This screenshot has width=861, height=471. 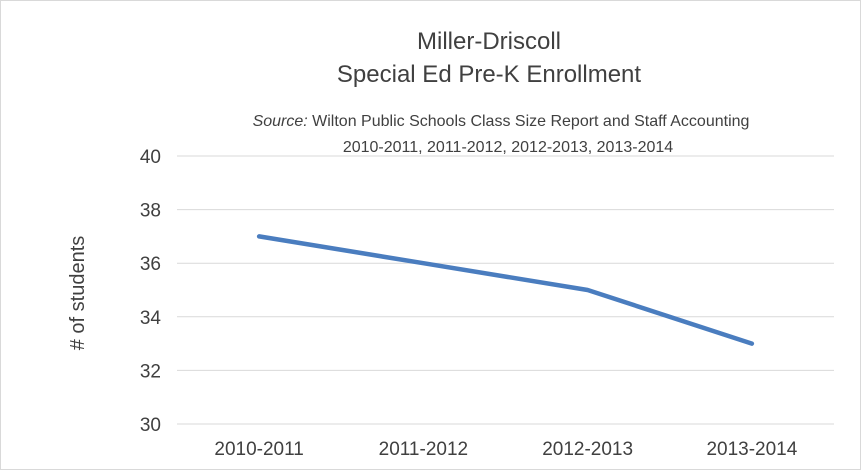 What do you see at coordinates (258, 449) in the screenshot?
I see `x-tick-label-2010-2011: 2010-2011` at bounding box center [258, 449].